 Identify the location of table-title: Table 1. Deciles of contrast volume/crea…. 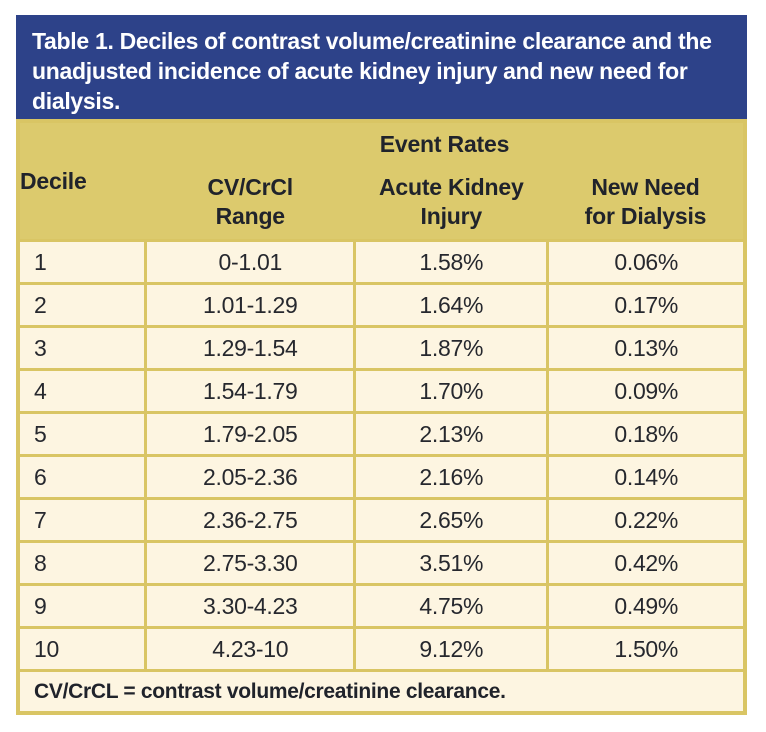
(381, 67).